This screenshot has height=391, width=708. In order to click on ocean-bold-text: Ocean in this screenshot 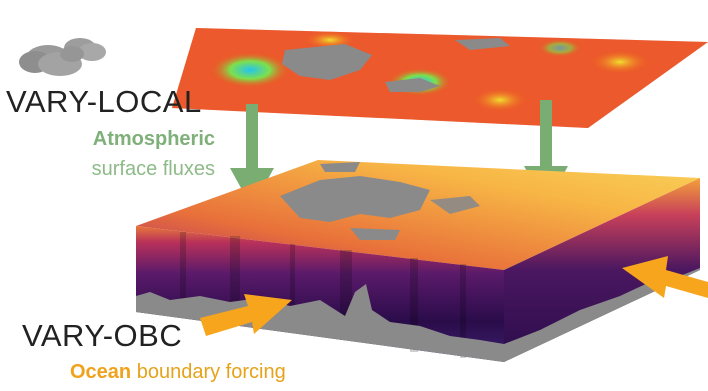, I will do `click(101, 372)`.